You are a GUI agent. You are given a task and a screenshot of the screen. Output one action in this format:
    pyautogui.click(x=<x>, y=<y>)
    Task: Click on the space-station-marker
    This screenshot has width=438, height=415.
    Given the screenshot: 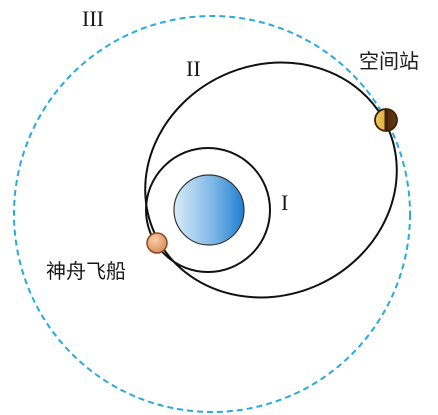 What is the action you would take?
    pyautogui.click(x=386, y=120)
    